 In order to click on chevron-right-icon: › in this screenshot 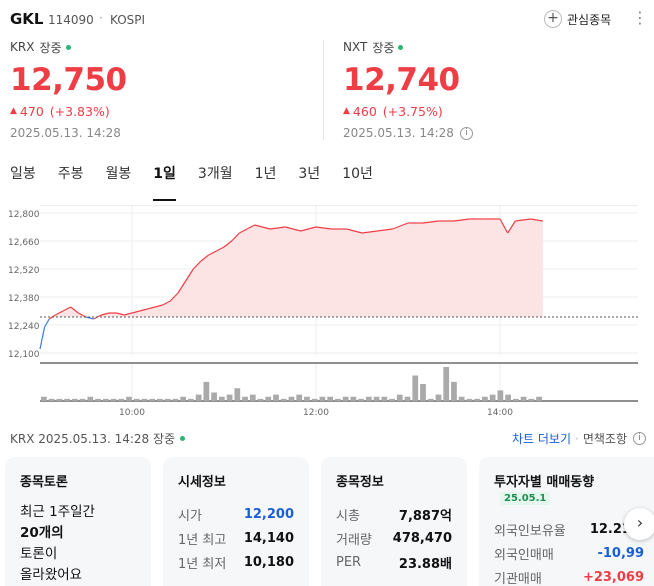, I will do `click(639, 524)`.